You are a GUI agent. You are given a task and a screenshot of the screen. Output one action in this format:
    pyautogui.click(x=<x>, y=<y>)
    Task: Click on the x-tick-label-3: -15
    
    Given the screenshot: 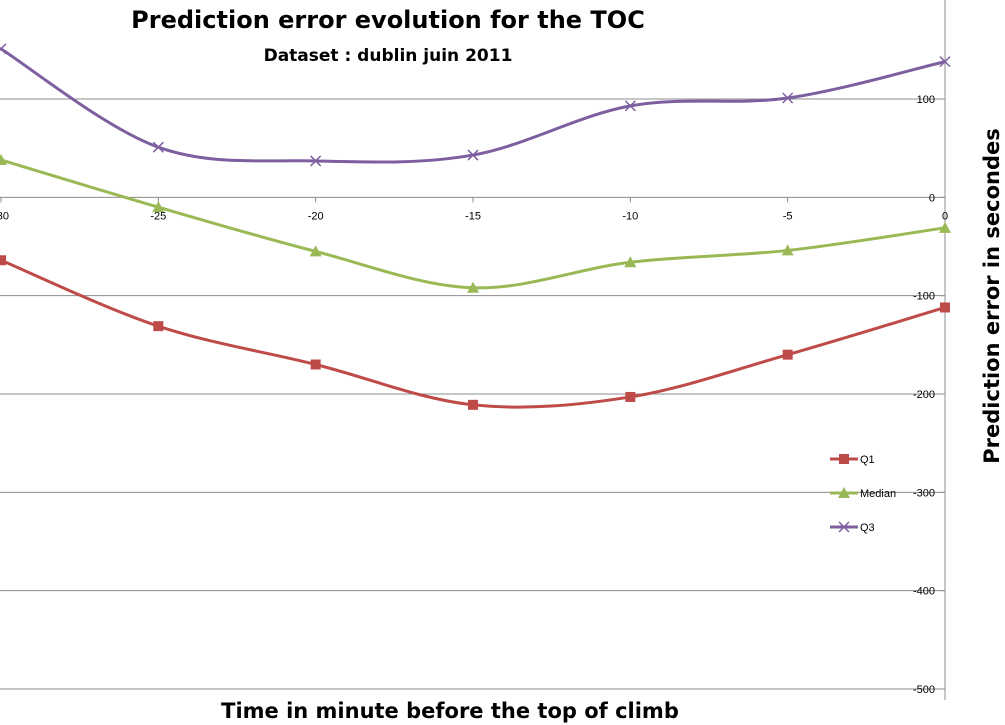 What is the action you would take?
    pyautogui.click(x=473, y=216)
    